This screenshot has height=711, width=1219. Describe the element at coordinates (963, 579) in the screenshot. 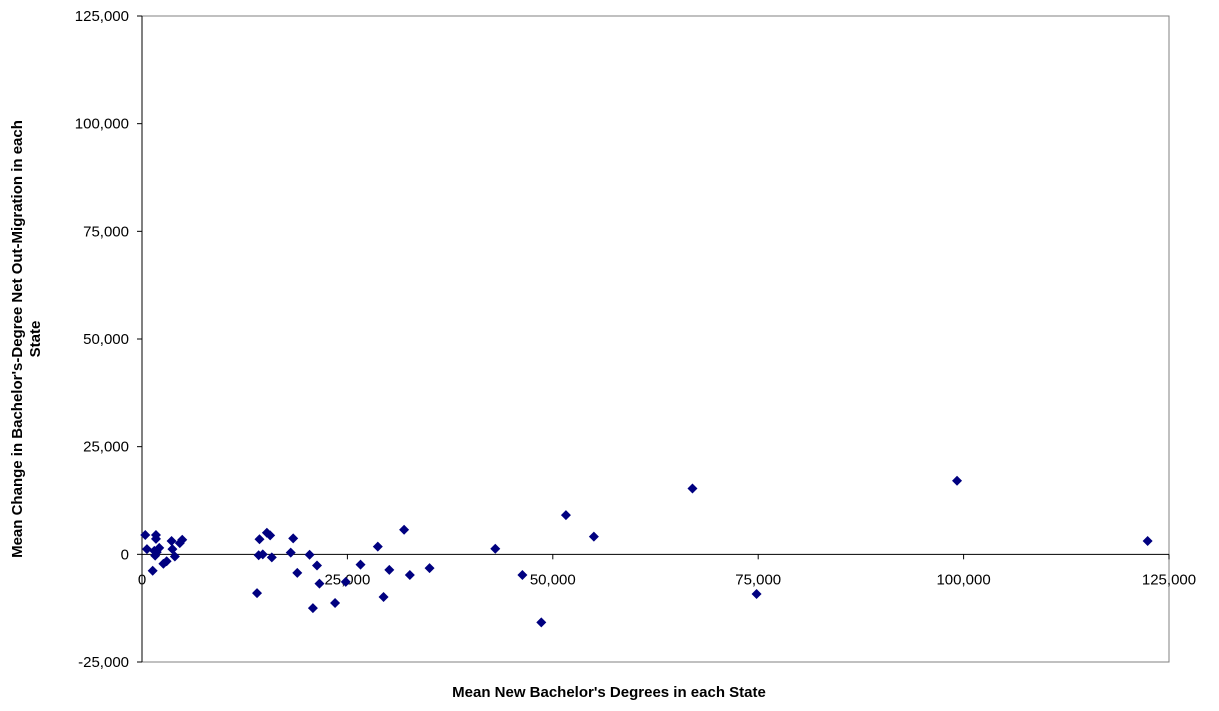

I see `x-tick-label: 100,000` at that location.